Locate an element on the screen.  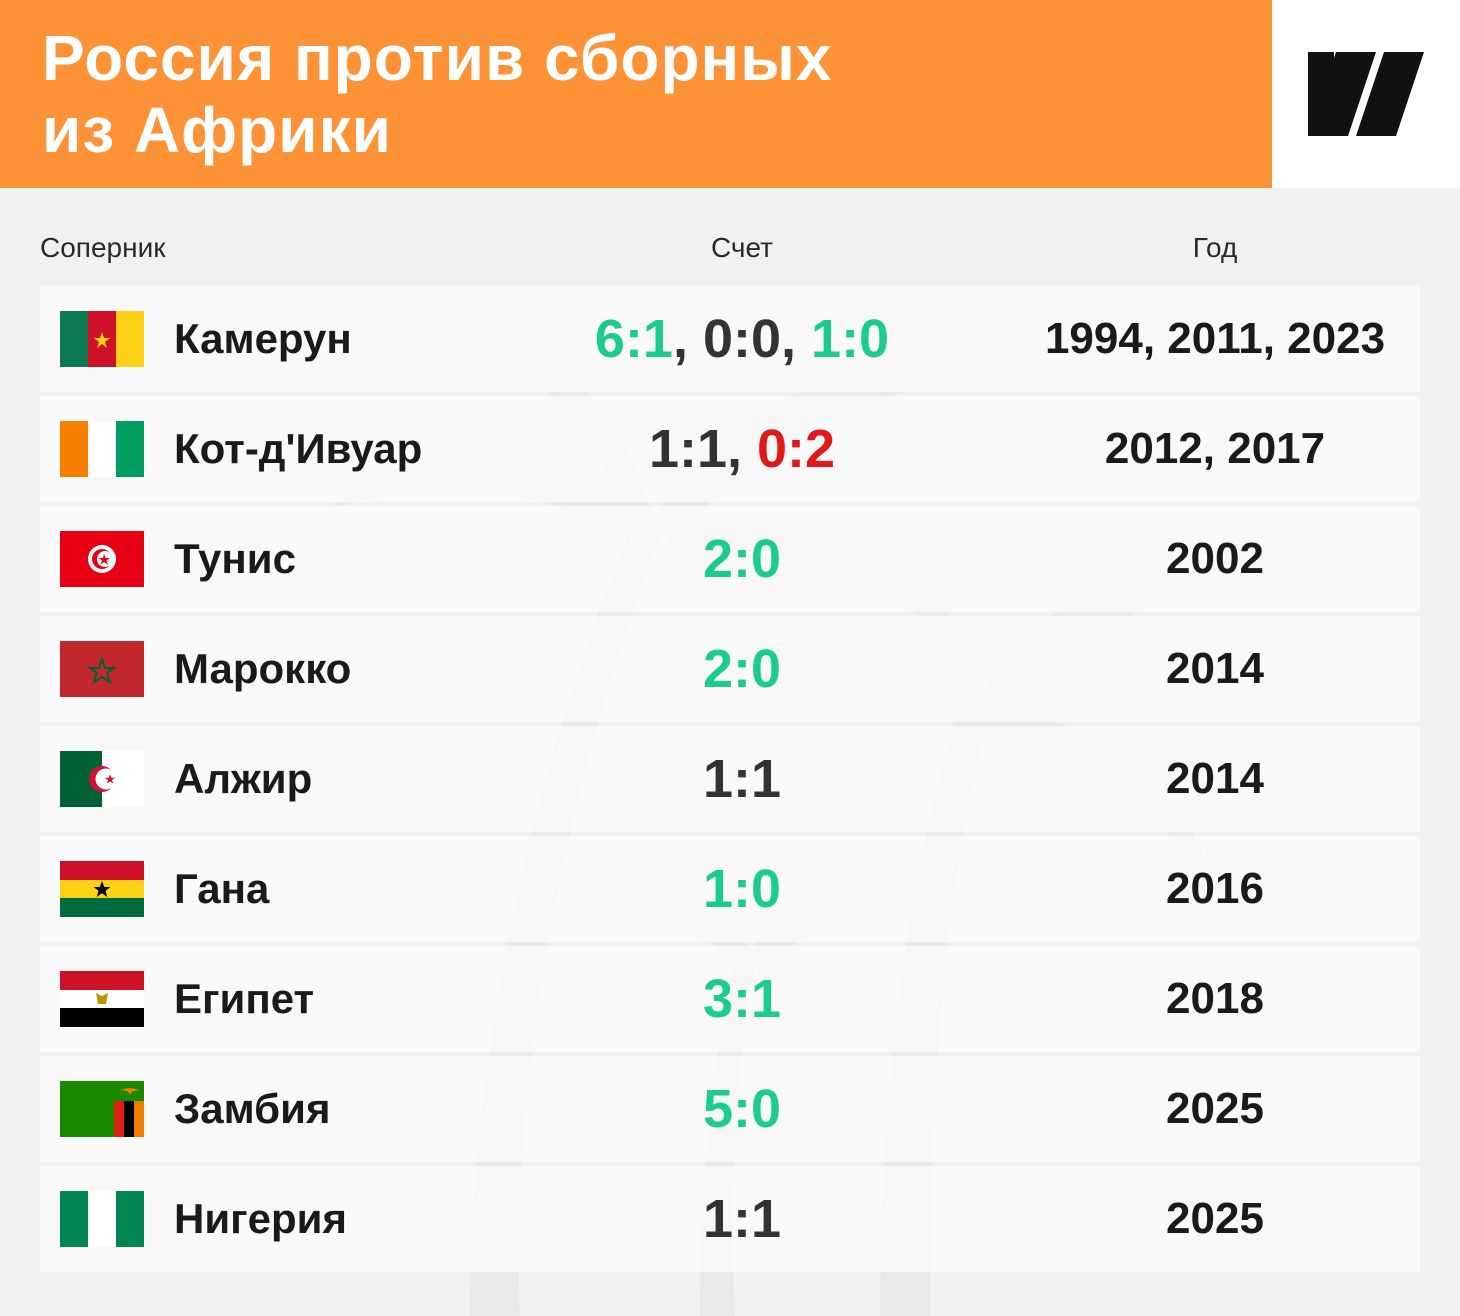
opponent-name: Тунис is located at coordinates (235, 558).